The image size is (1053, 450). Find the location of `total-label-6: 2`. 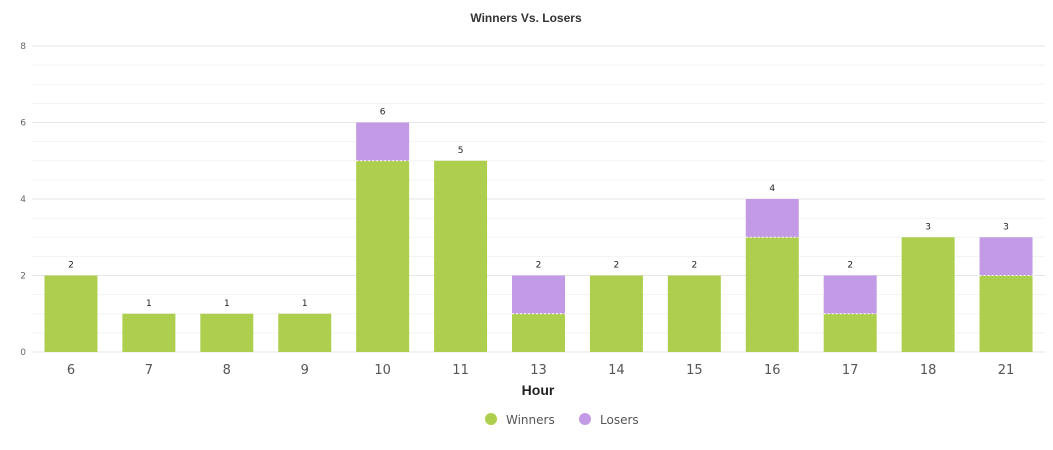

total-label-6: 2 is located at coordinates (71, 266).